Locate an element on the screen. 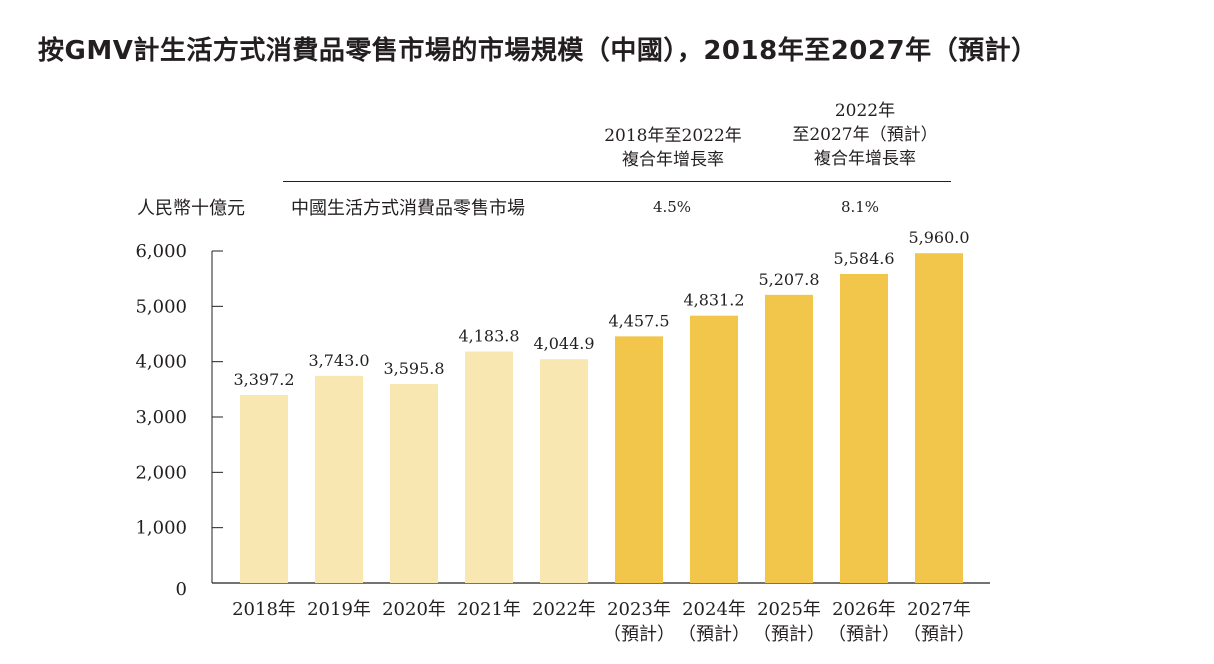  header-rule is located at coordinates (617, 181).